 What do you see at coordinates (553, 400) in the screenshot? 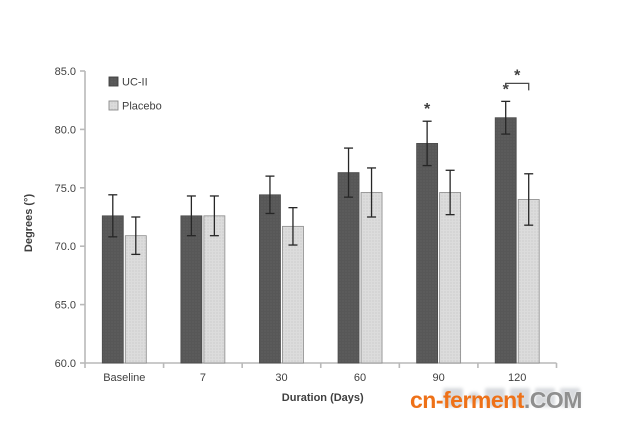
I see `watermark-tld-text: .COM` at bounding box center [553, 400].